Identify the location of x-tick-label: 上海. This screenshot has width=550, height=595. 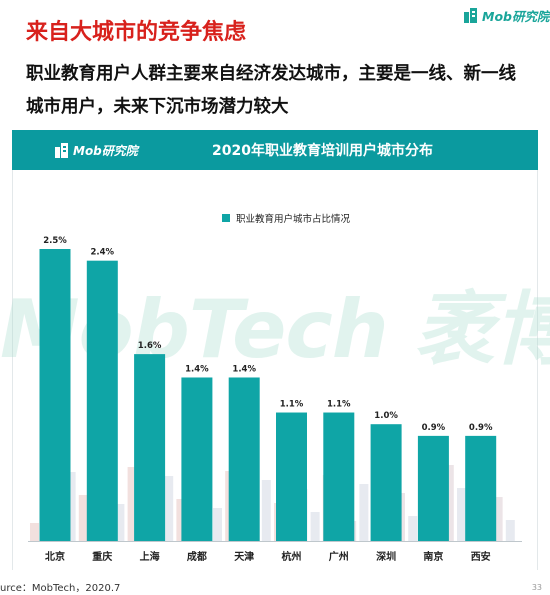
(150, 556).